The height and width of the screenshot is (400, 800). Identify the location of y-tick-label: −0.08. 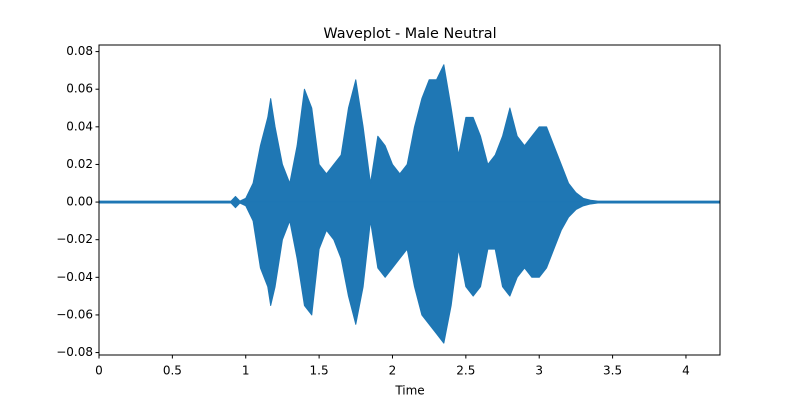
(74, 352).